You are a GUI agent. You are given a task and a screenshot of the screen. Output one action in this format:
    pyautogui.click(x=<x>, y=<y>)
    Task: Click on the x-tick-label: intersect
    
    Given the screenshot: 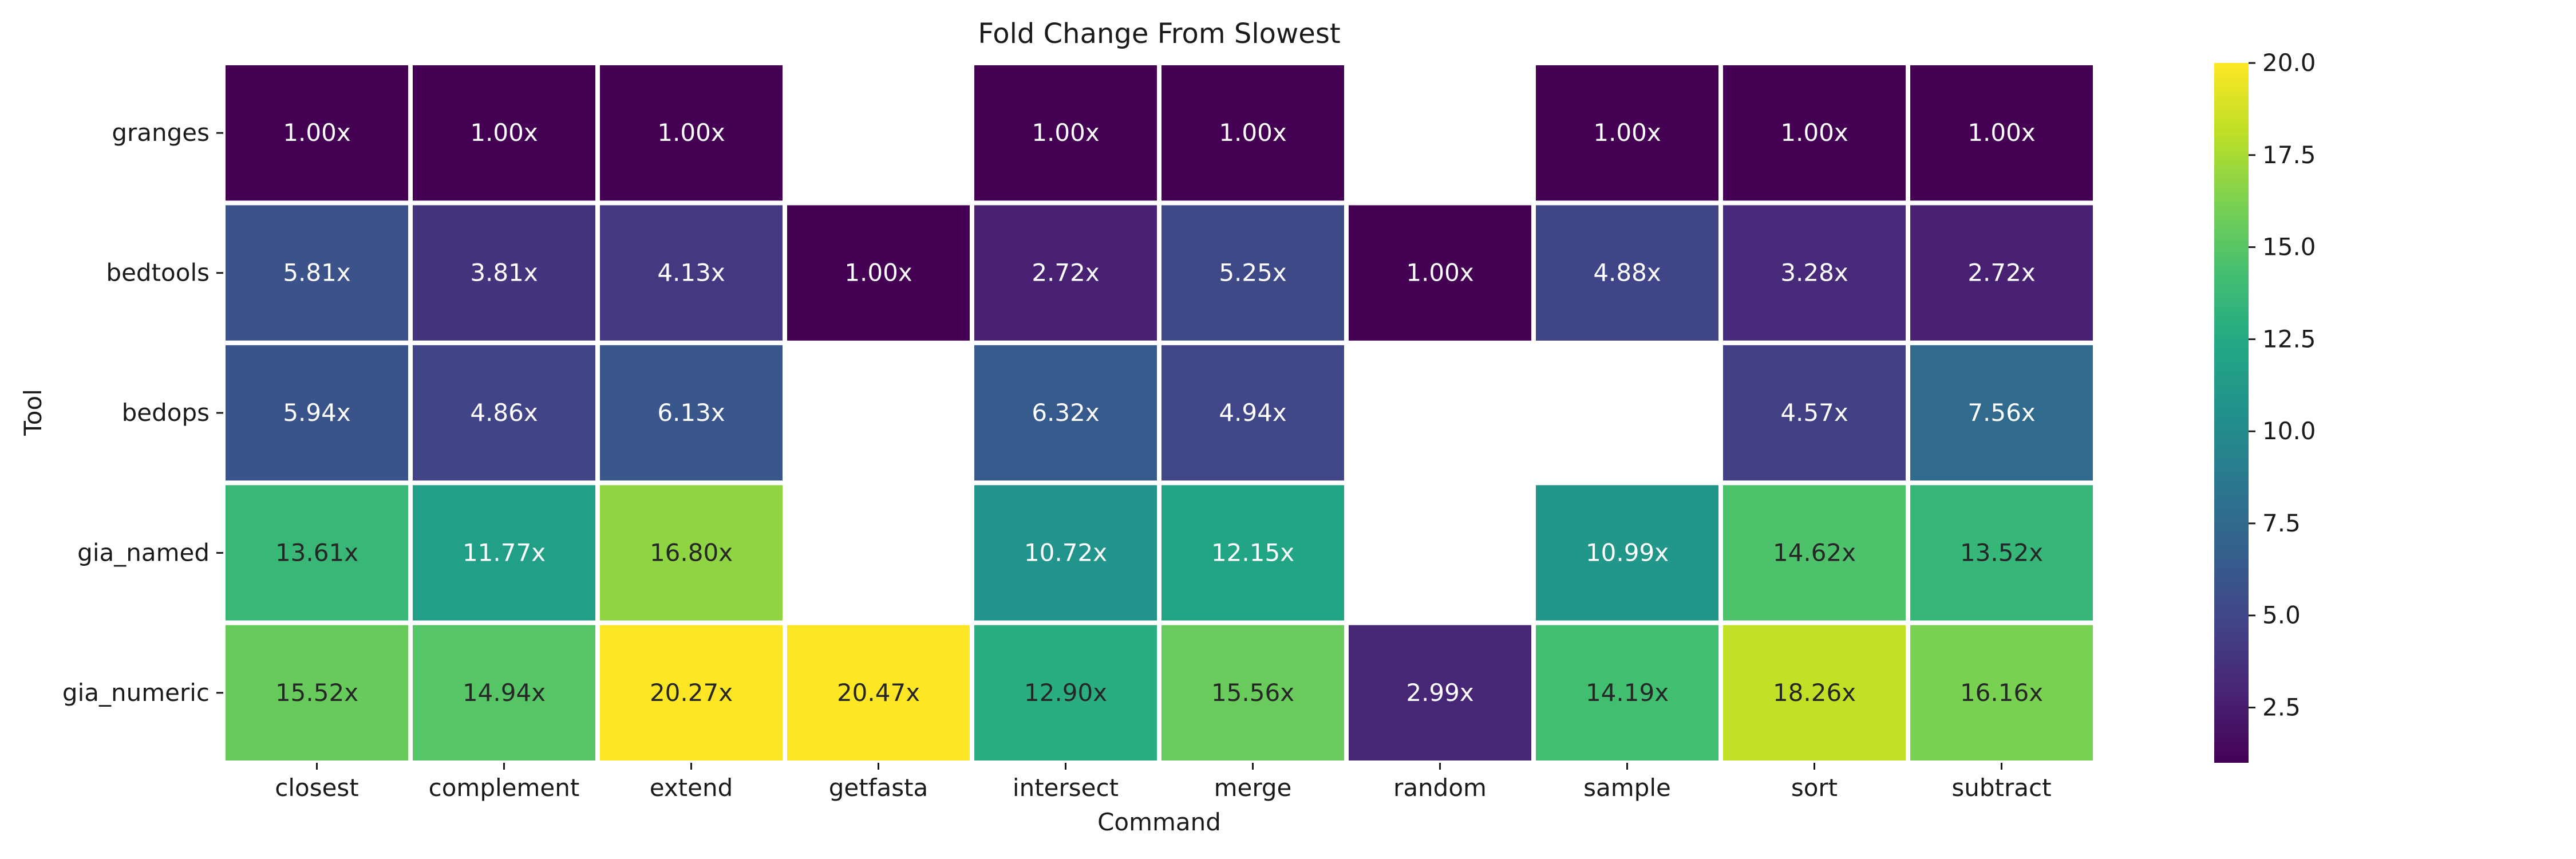 What is the action you would take?
    pyautogui.click(x=1066, y=788)
    